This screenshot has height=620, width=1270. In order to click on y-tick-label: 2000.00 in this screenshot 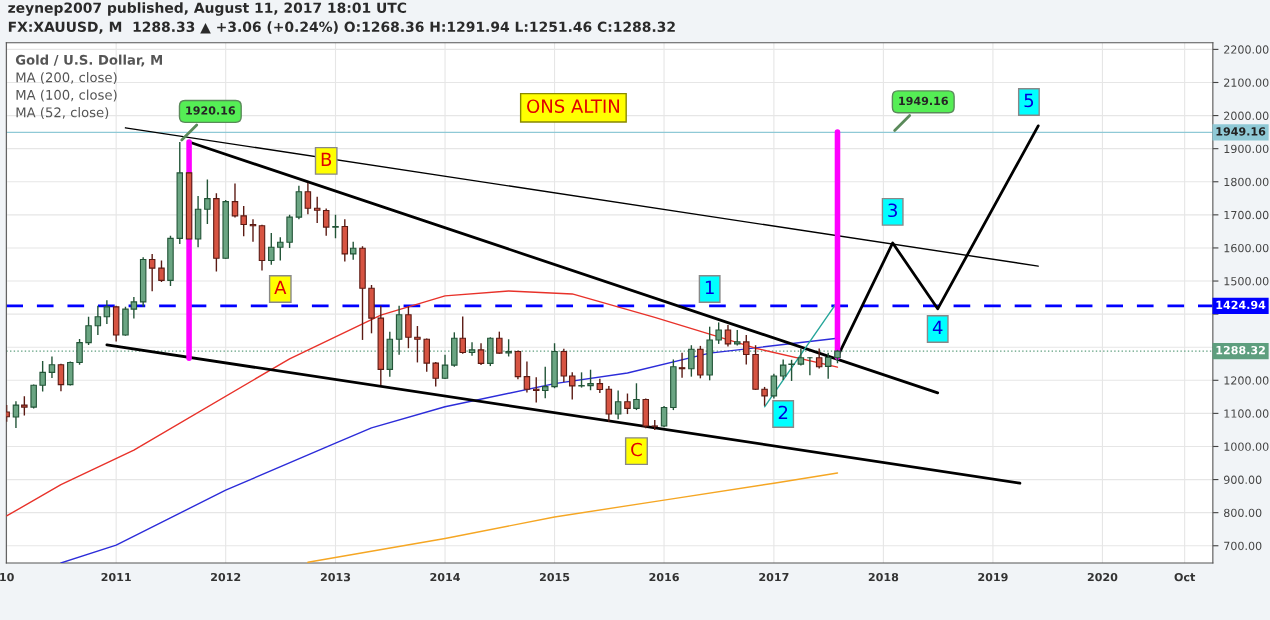, I will do `click(1246, 115)`.